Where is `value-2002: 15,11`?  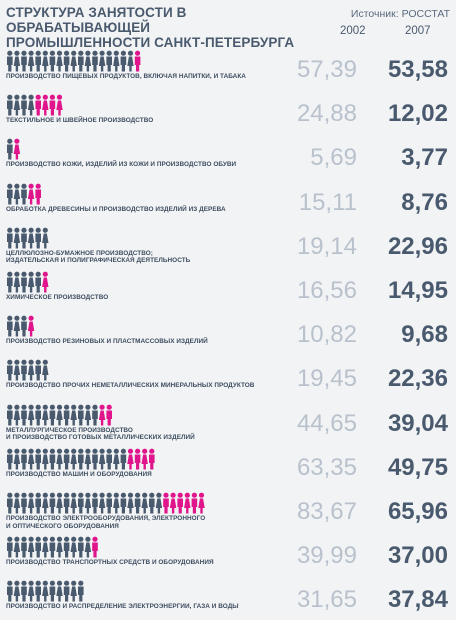
value-2002: 15,11 is located at coordinates (327, 202).